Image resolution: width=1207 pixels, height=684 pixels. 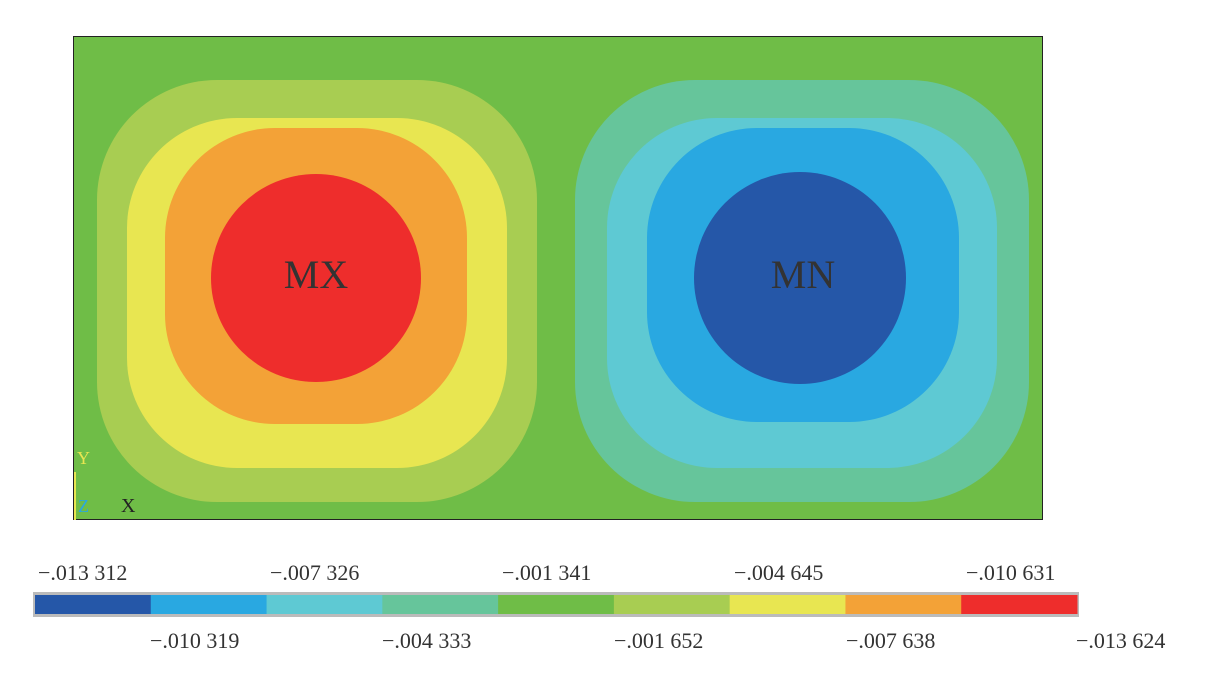 I want to click on axis-label-x: X, so click(x=128, y=506).